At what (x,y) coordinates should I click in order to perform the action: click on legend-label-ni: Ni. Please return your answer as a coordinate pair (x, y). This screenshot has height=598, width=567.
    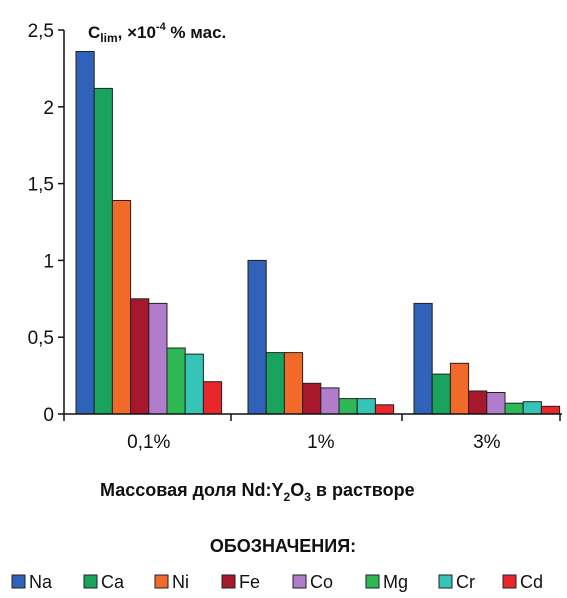
    Looking at the image, I should click on (180, 582).